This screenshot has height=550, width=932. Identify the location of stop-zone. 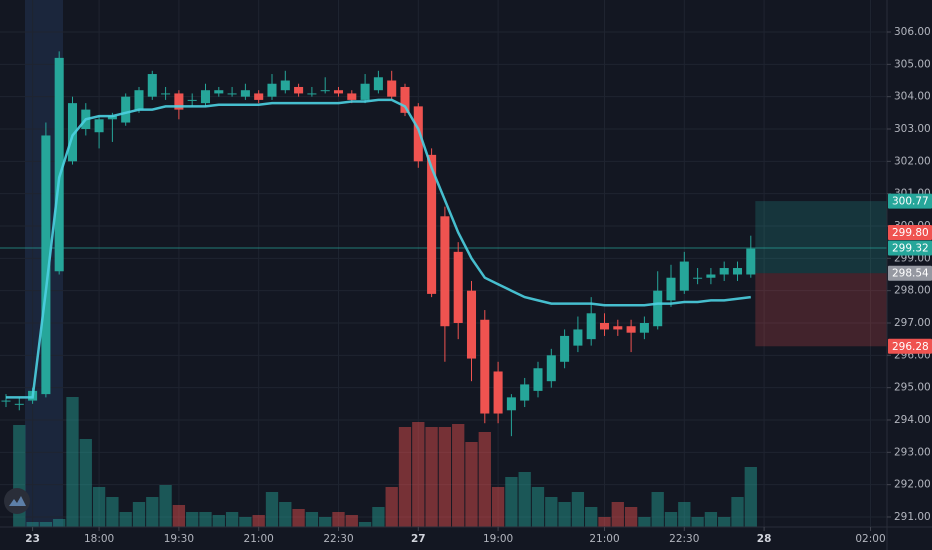
(821, 310).